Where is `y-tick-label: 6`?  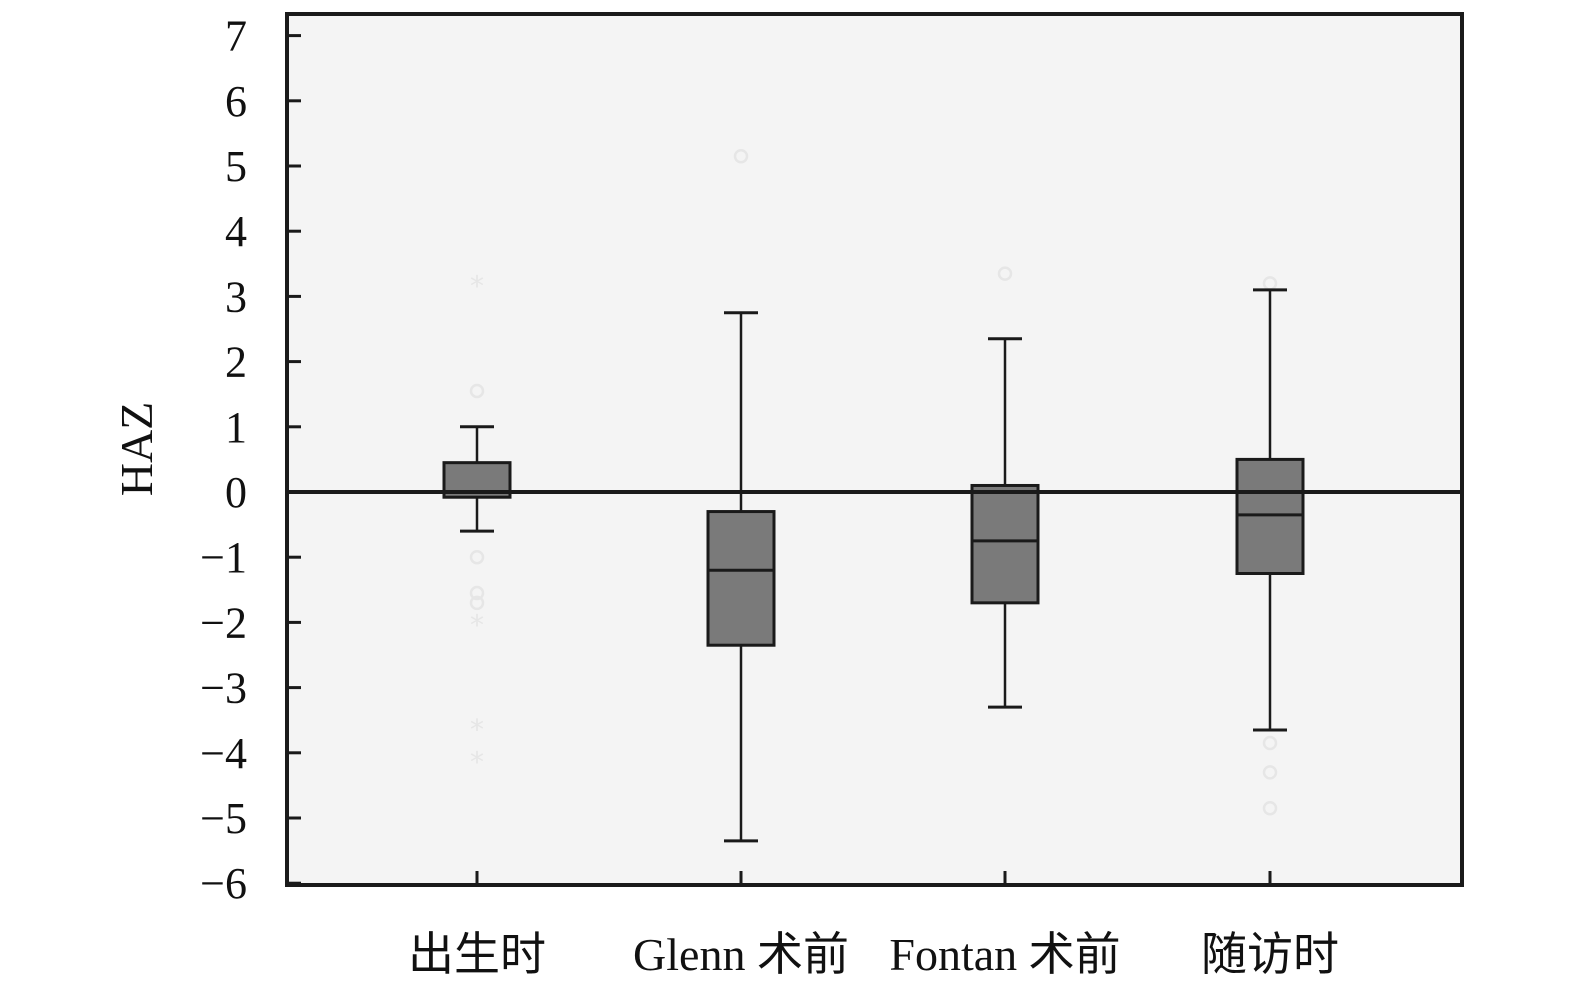
y-tick-label: 6 is located at coordinates (236, 101).